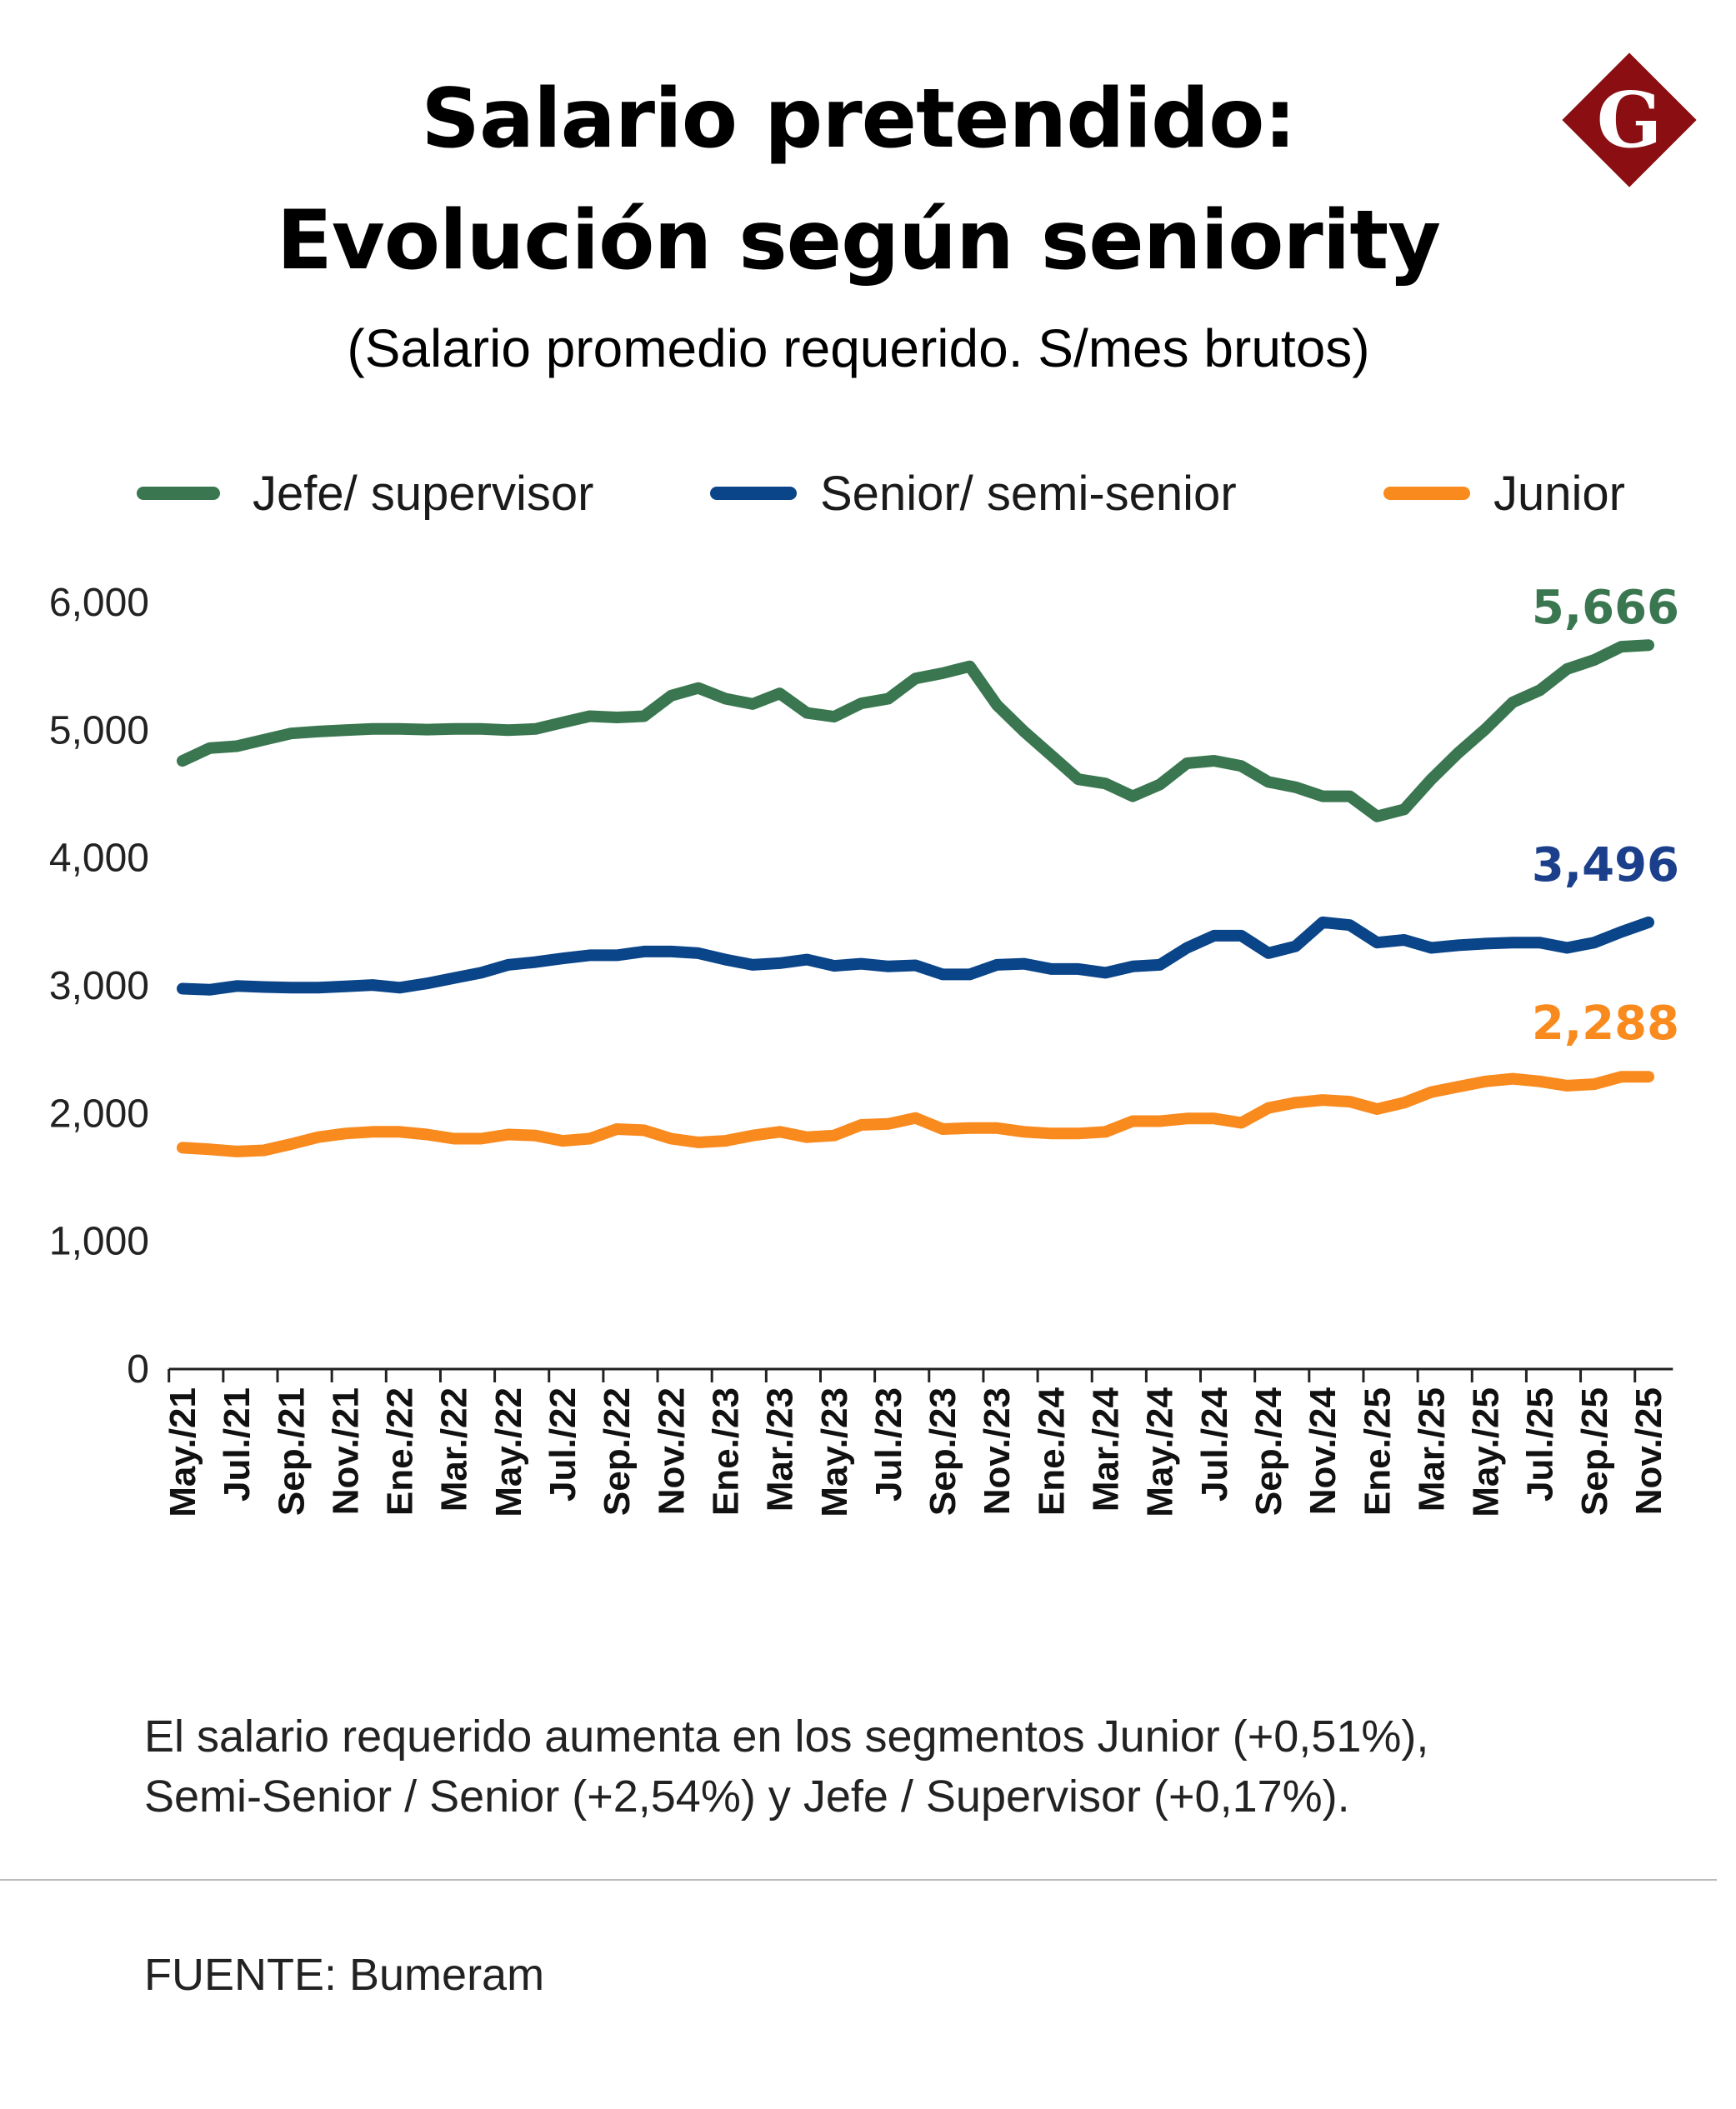  Describe the element at coordinates (916, 1114) in the screenshot. I see `series-line-junior` at that location.